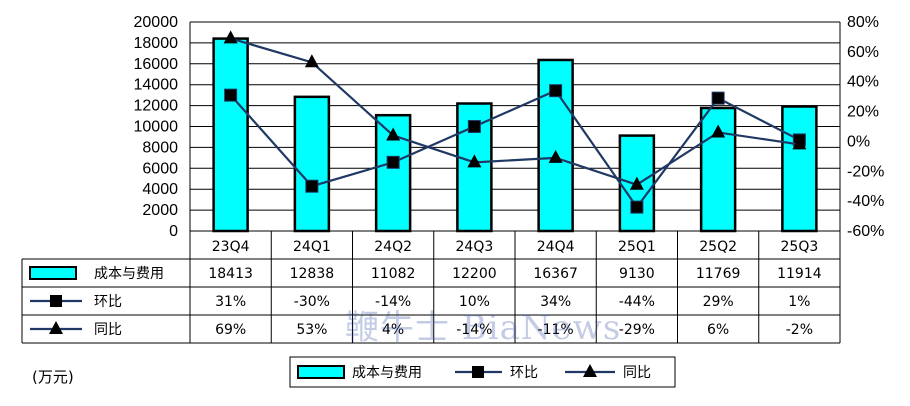 Image resolution: width=910 pixels, height=406 pixels. Describe the element at coordinates (230, 302) in the screenshot. I see `table-value: 31%` at that location.